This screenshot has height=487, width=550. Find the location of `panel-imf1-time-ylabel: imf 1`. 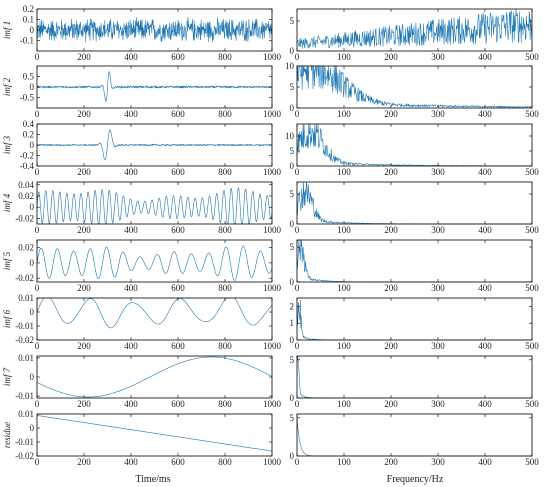

panel-imf1-time-ylabel: imf 1 is located at coordinates (7, 30).